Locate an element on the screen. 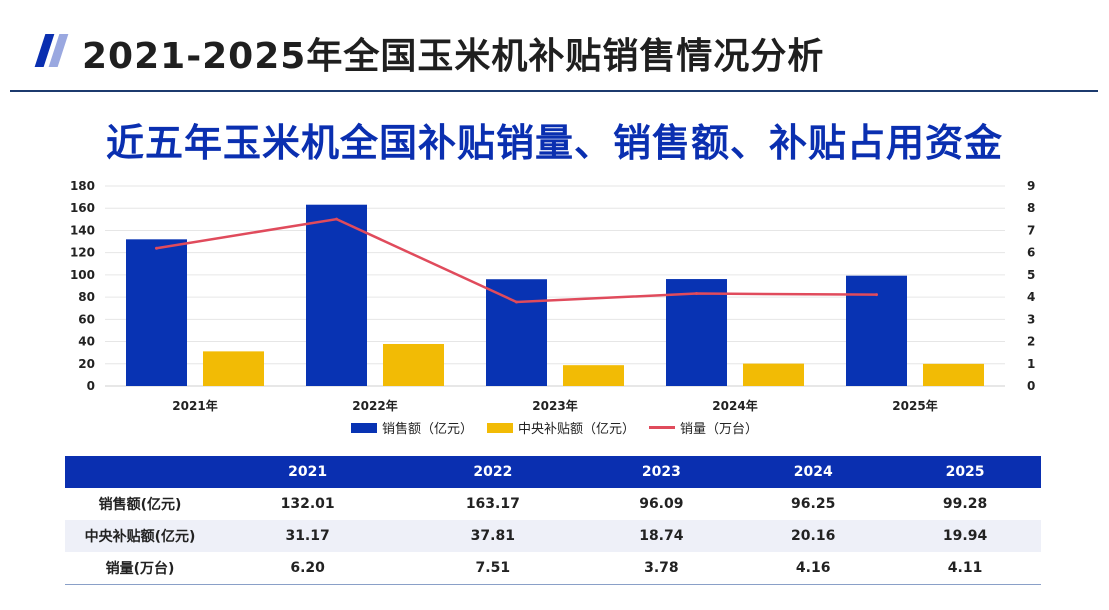  y-left-tick-label: 60 is located at coordinates (86, 319).